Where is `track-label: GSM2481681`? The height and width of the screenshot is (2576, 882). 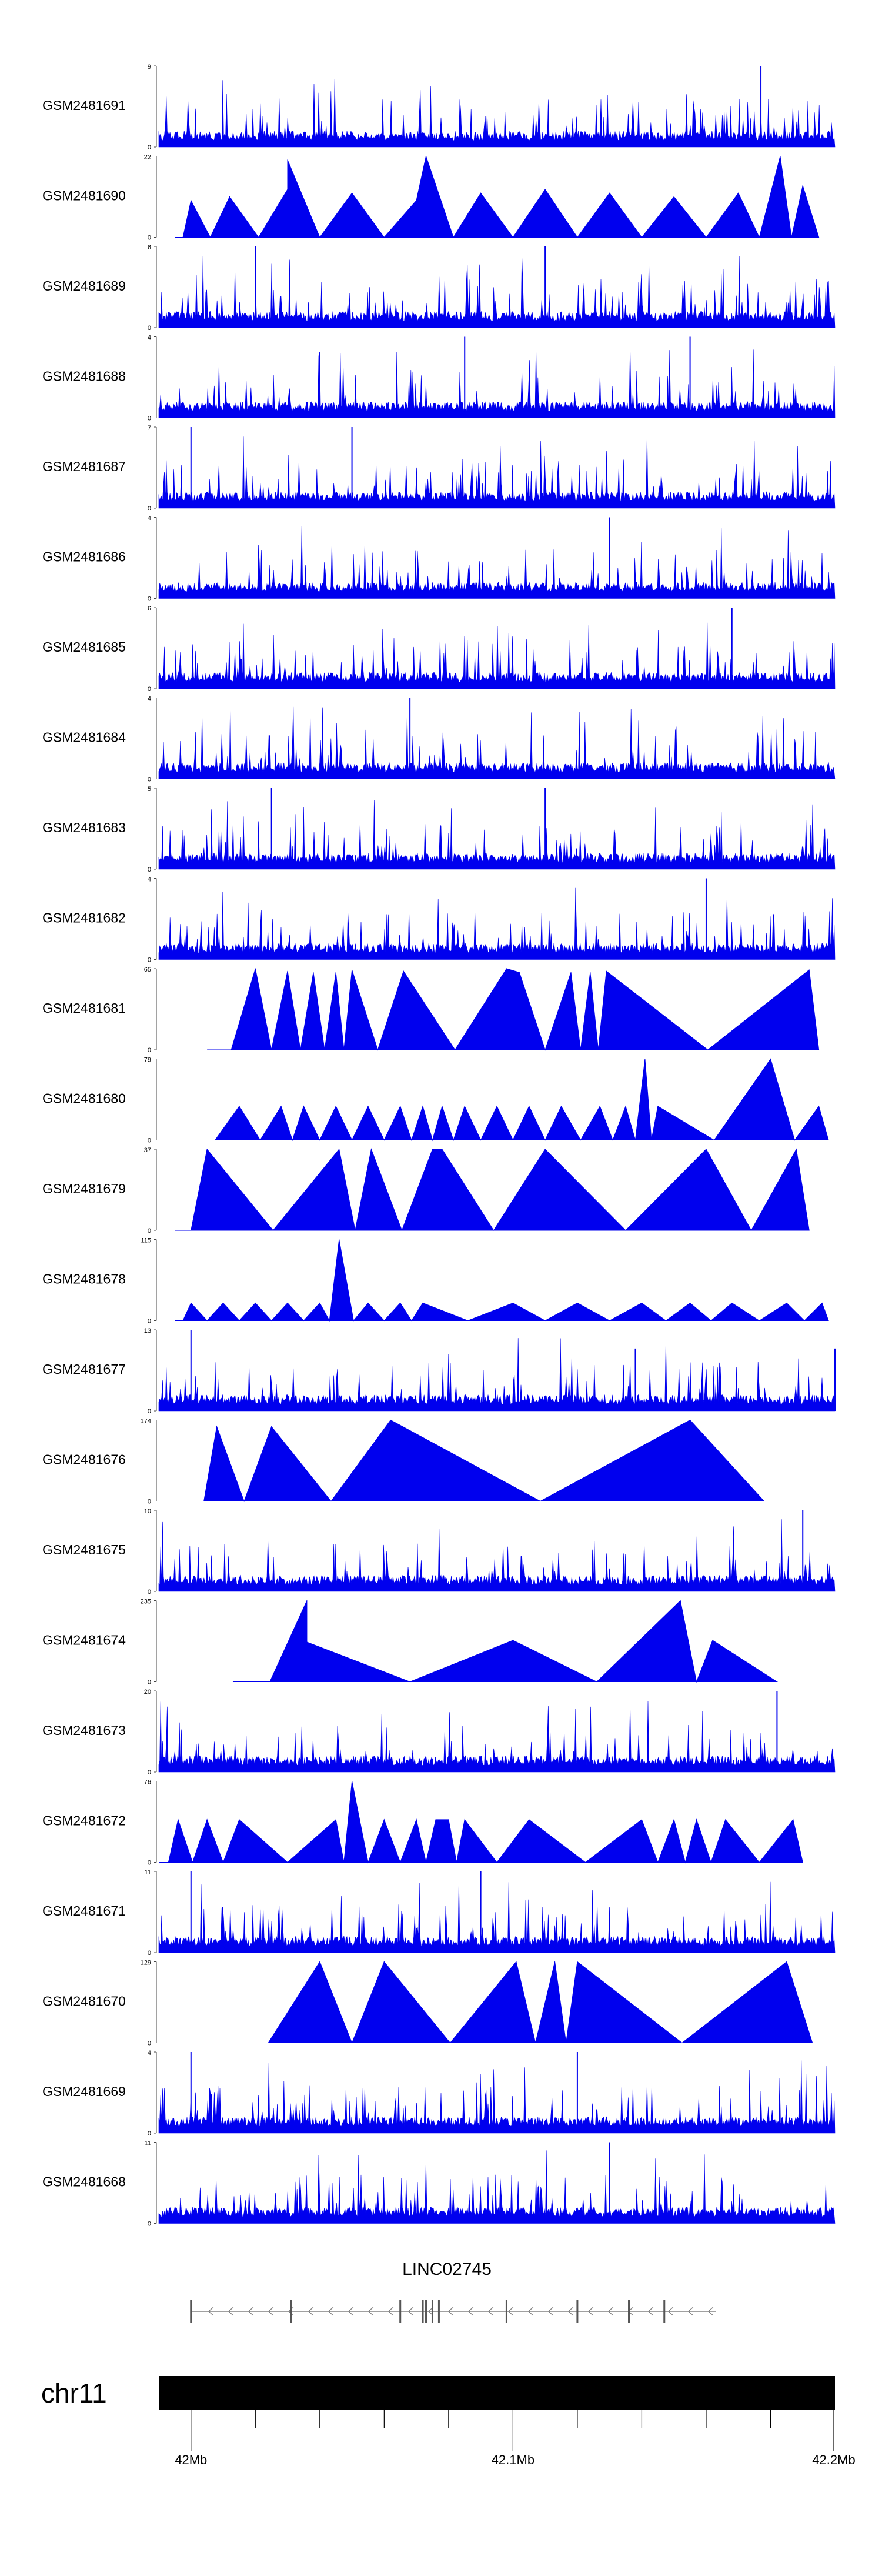 track-label: GSM2481681 is located at coordinates (84, 1008).